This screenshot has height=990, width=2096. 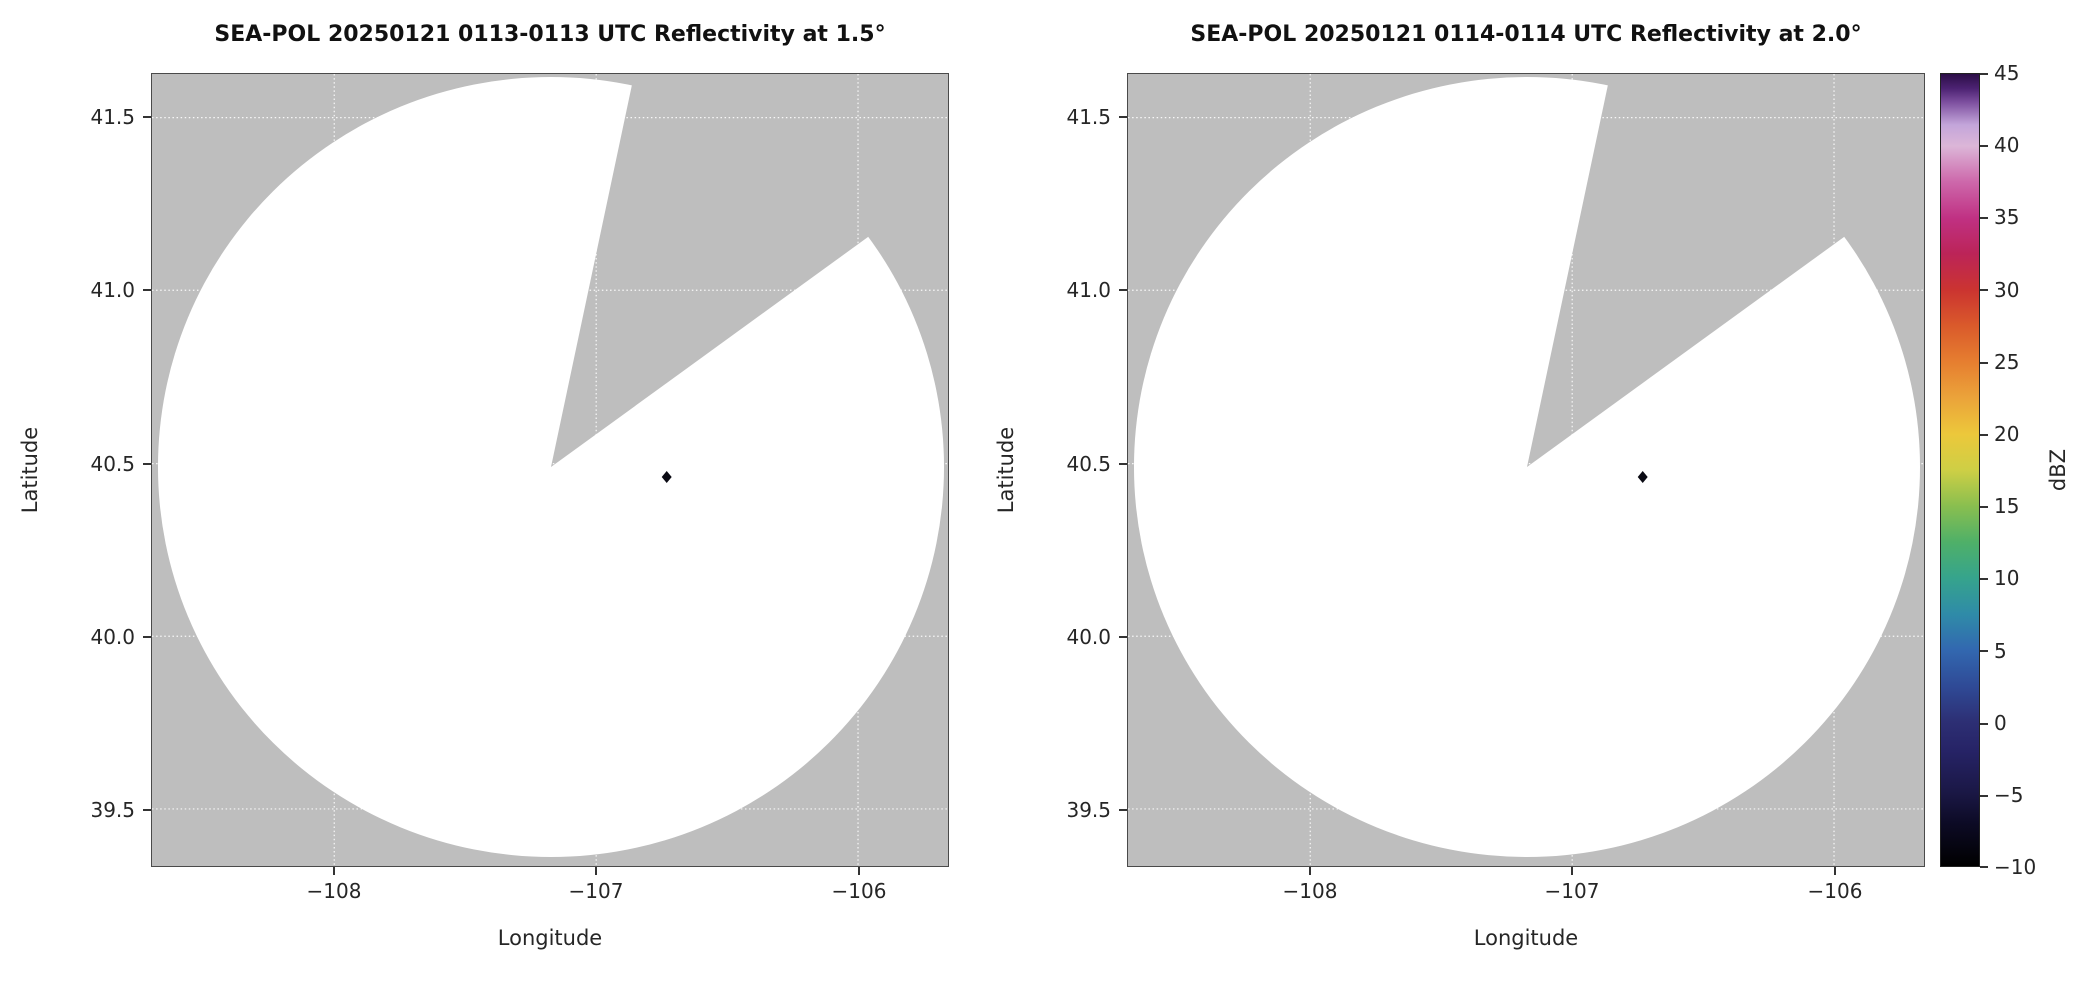 I want to click on colorbar-tick-label: −5, so click(x=2009, y=795).